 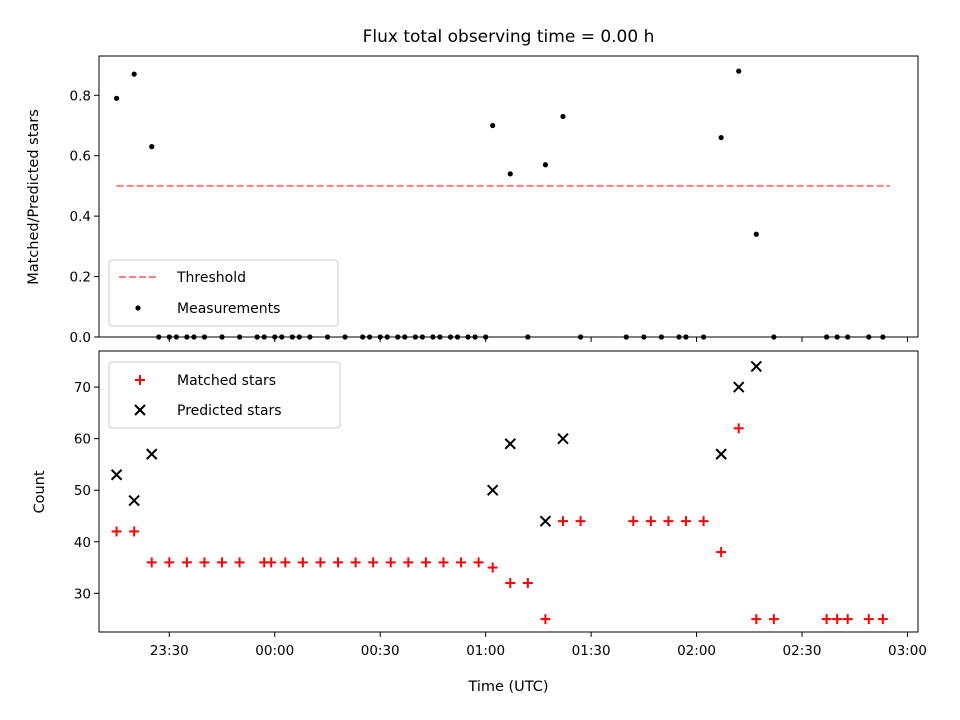 I want to click on x-tick-label: 02:30, so click(x=802, y=651).